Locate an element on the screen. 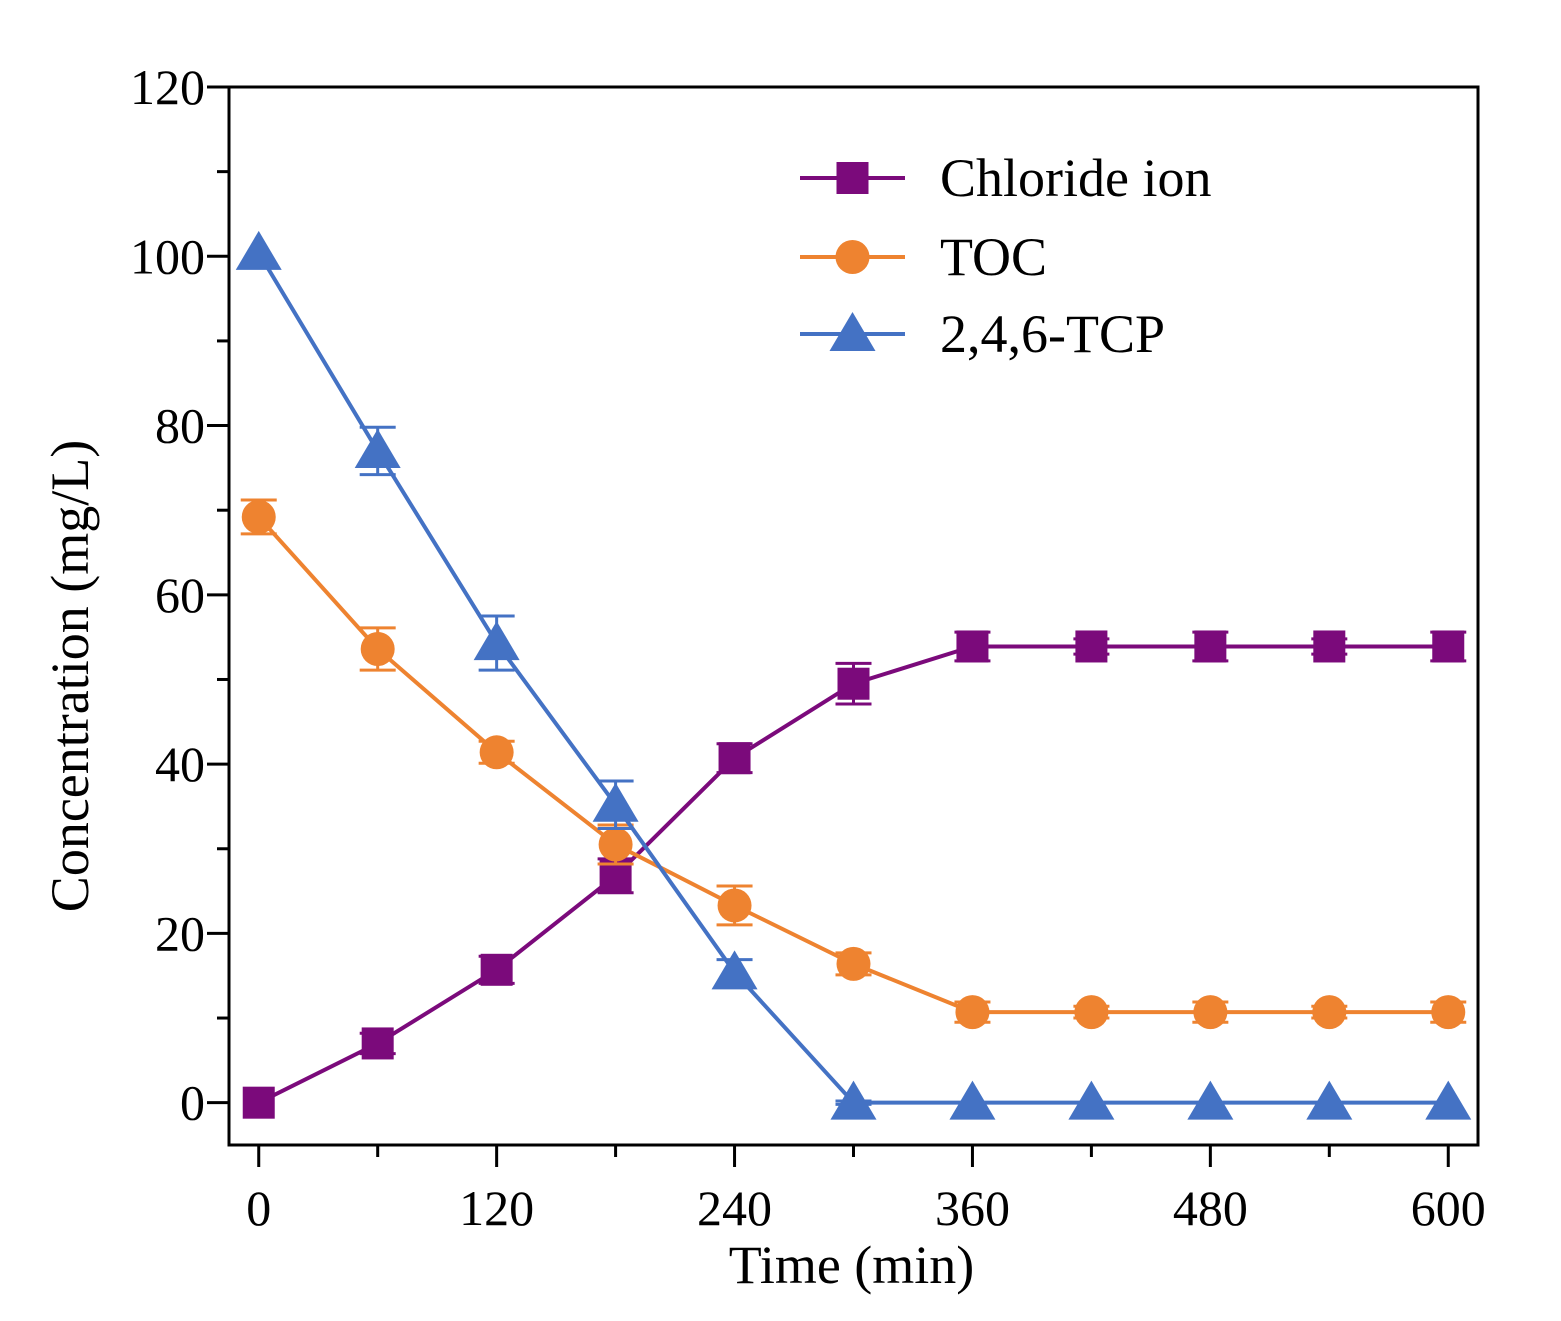 Image resolution: width=1561 pixels, height=1321 pixels. y-tick-label: 20 is located at coordinates (180, 933).